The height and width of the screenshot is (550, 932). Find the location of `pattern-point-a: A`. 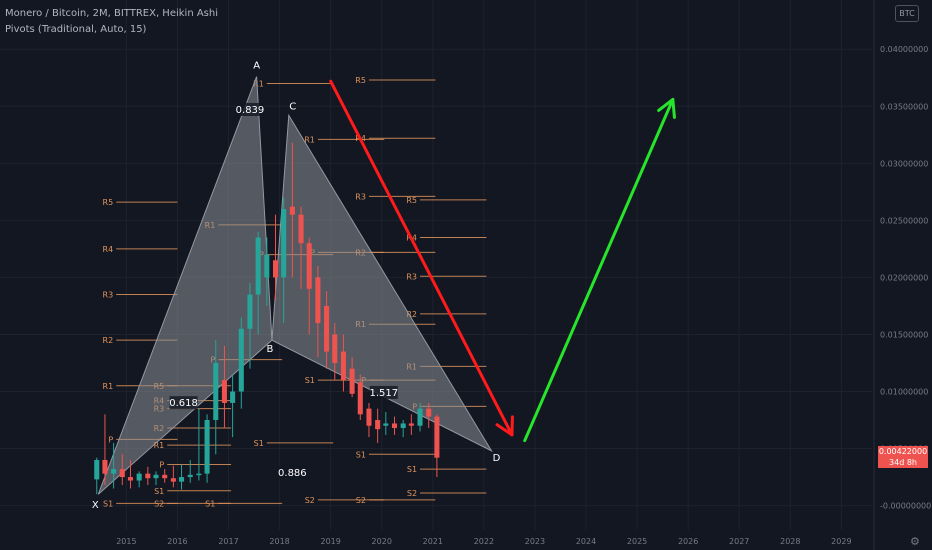

pattern-point-a: A is located at coordinates (256, 66).